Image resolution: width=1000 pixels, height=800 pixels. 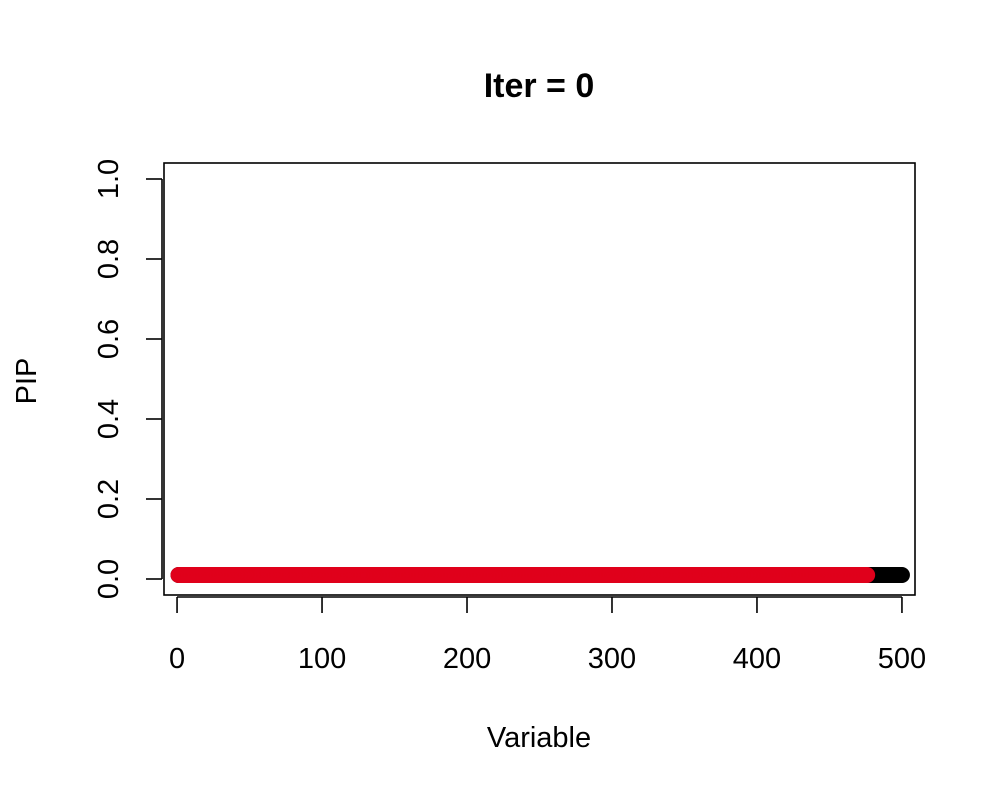 What do you see at coordinates (757, 659) in the screenshot?
I see `x-tick-label: 400` at bounding box center [757, 659].